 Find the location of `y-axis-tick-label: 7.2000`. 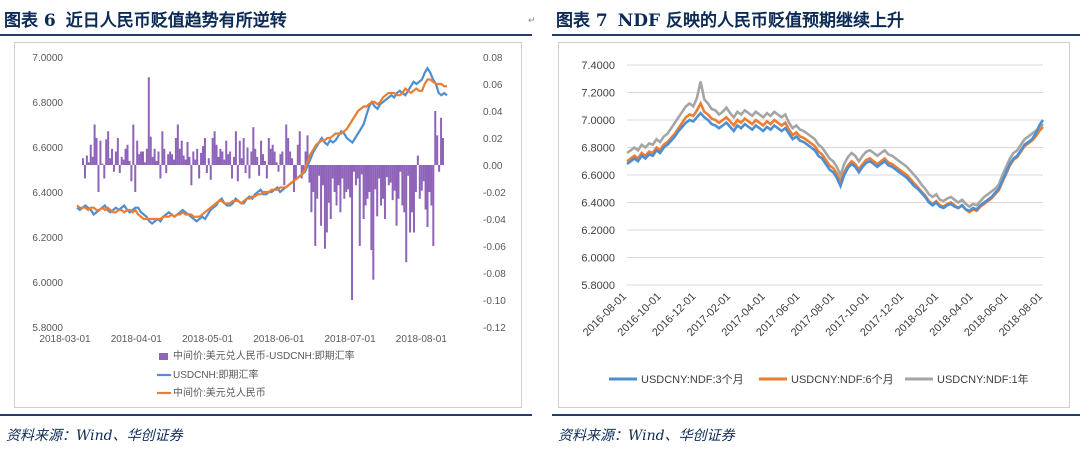

y-axis-tick-label: 7.2000 is located at coordinates (598, 94).